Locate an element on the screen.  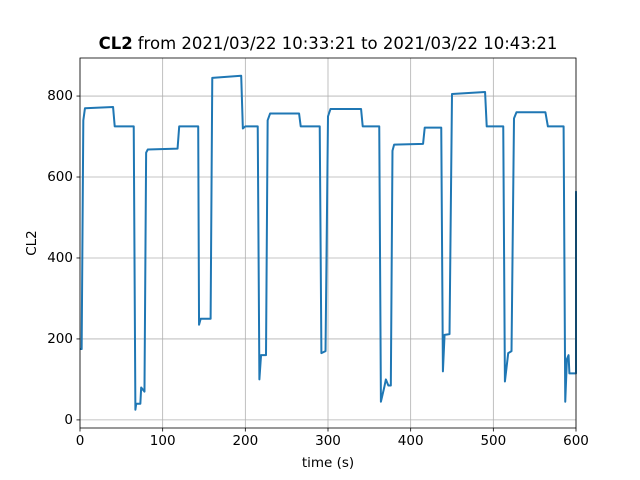
y-tick-label: 600 is located at coordinates (60, 177).